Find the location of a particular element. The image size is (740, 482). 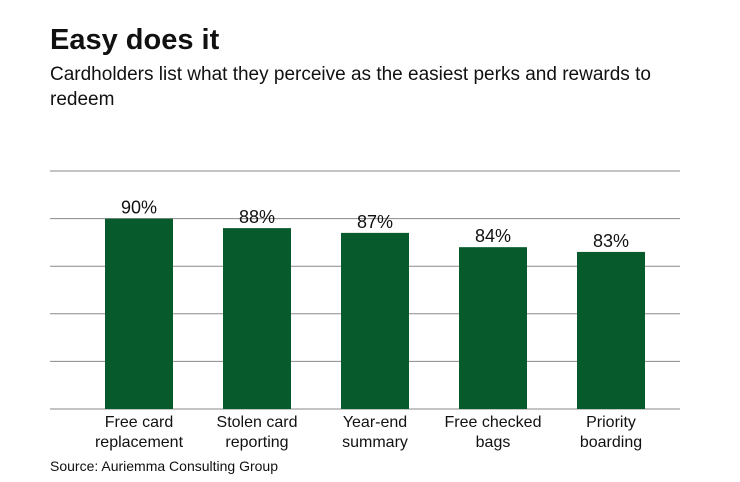

x-tick-label: Free checked bags is located at coordinates (493, 432).